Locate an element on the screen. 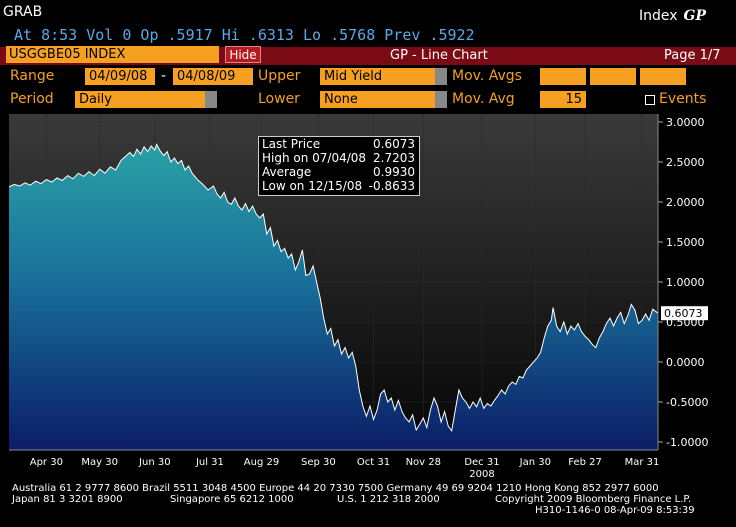  footer-timestamp: H310-1146-0 08-Apr-09 8:53:39 is located at coordinates (615, 510).